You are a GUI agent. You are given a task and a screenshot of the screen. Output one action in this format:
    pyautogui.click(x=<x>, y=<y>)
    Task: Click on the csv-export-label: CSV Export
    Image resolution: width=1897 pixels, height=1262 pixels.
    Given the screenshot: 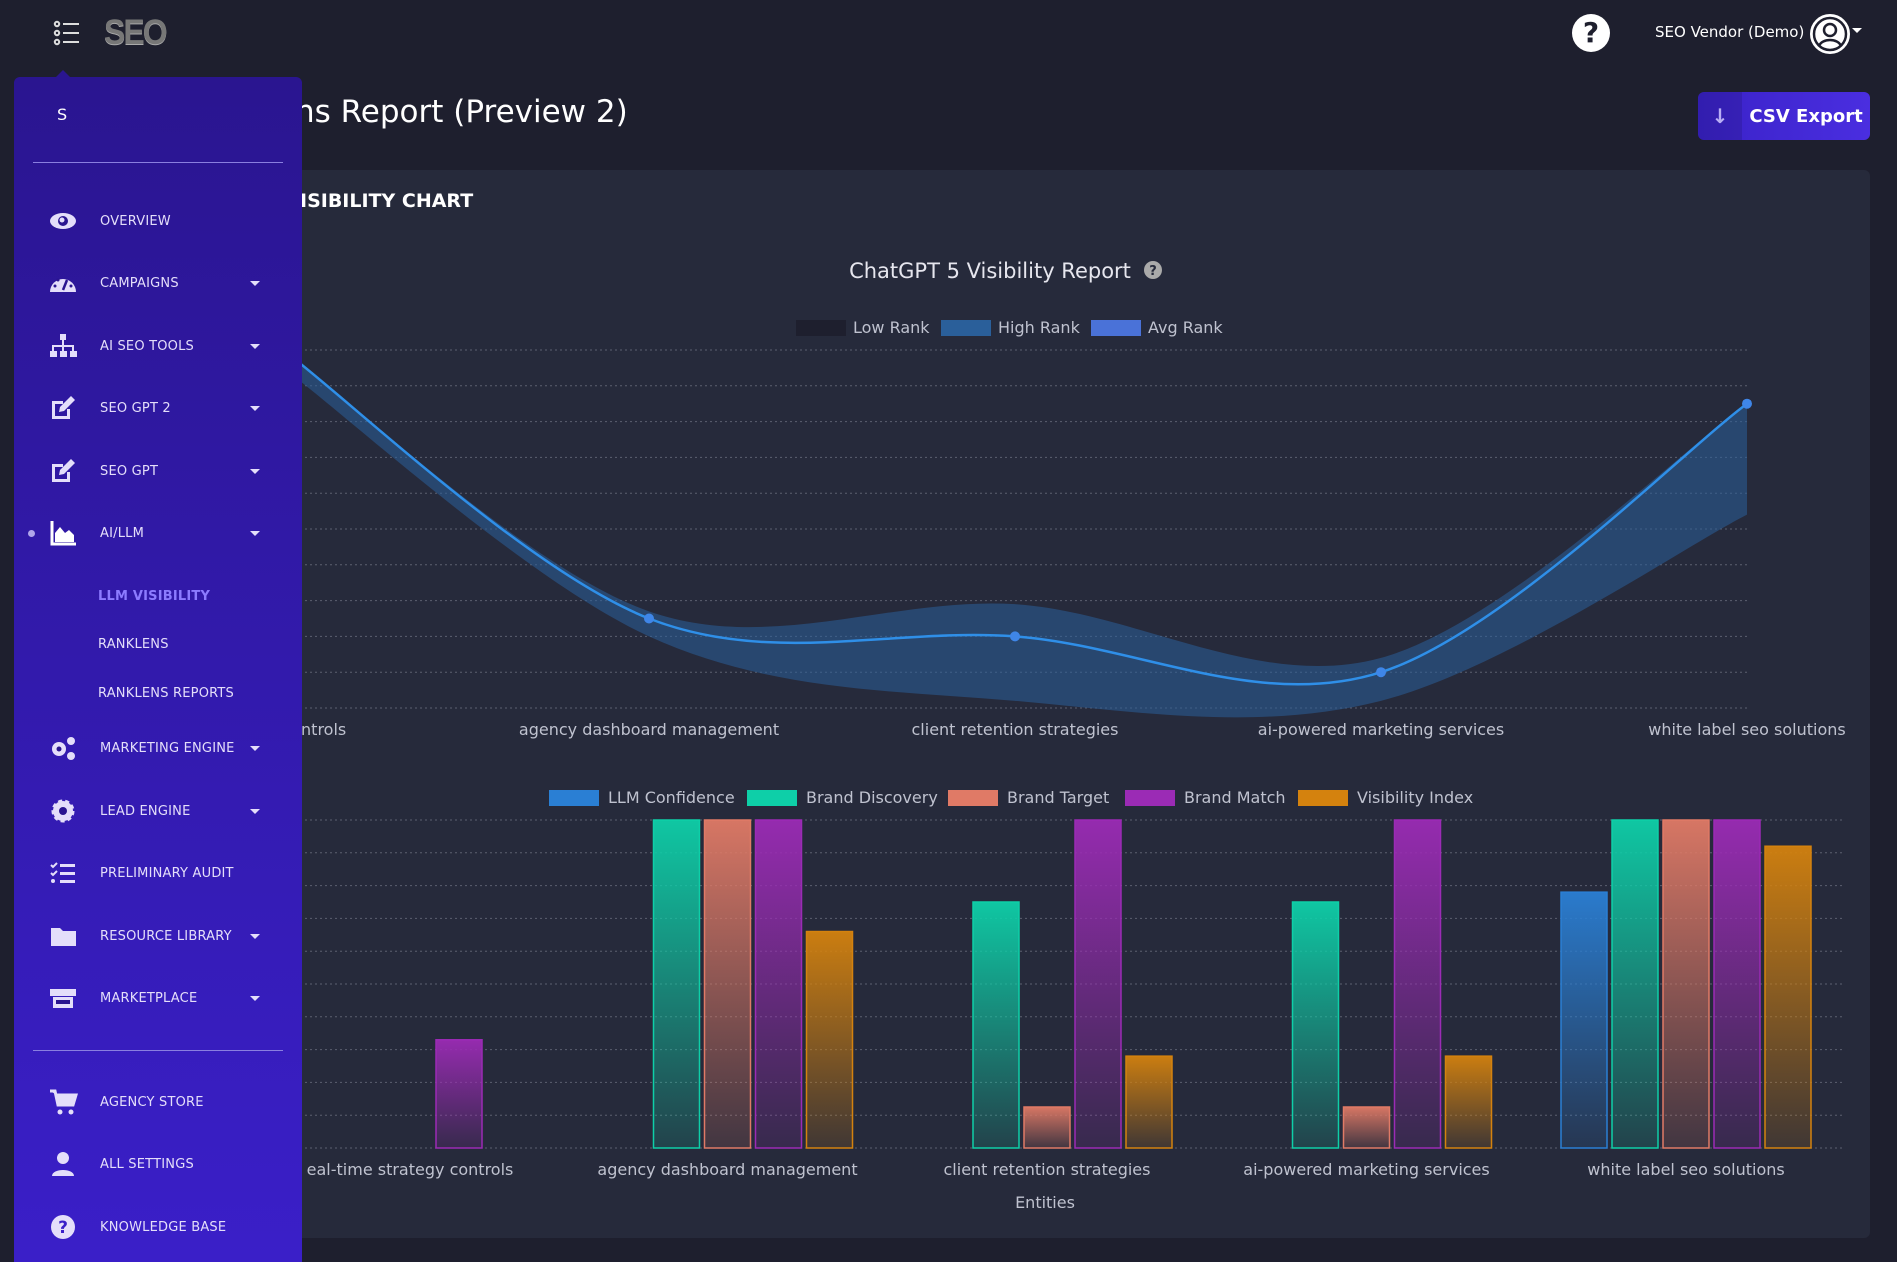 What is the action you would take?
    pyautogui.click(x=1806, y=116)
    